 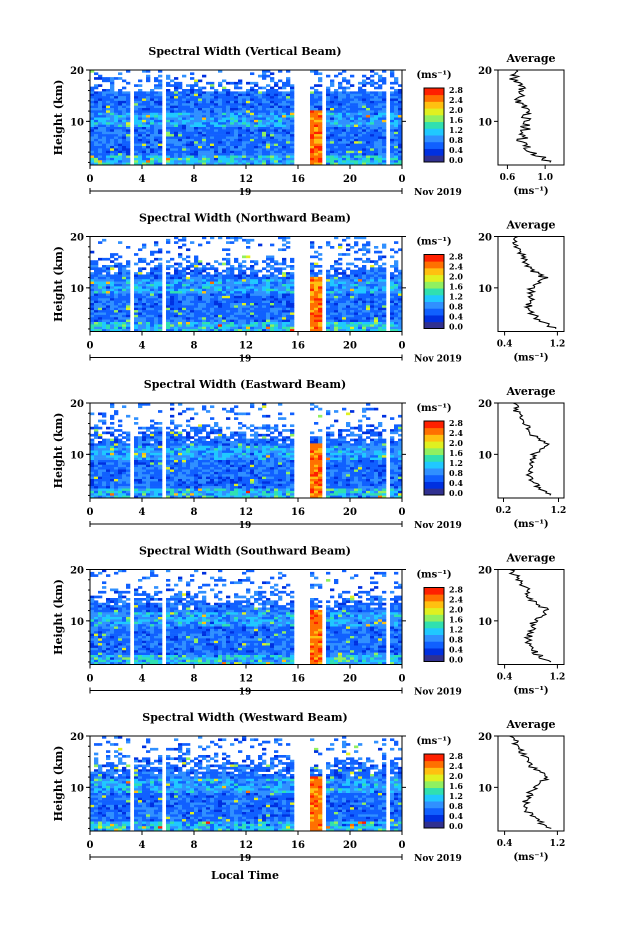 I want to click on colorbar-swatch, so click(x=434, y=98).